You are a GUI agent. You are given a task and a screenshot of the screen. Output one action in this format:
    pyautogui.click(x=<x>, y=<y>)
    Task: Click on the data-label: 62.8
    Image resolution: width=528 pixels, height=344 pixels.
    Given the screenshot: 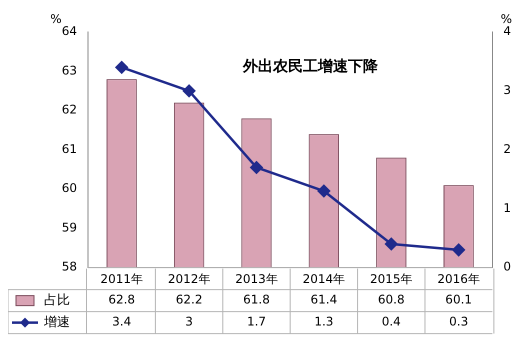 What is the action you would take?
    pyautogui.click(x=122, y=299)
    